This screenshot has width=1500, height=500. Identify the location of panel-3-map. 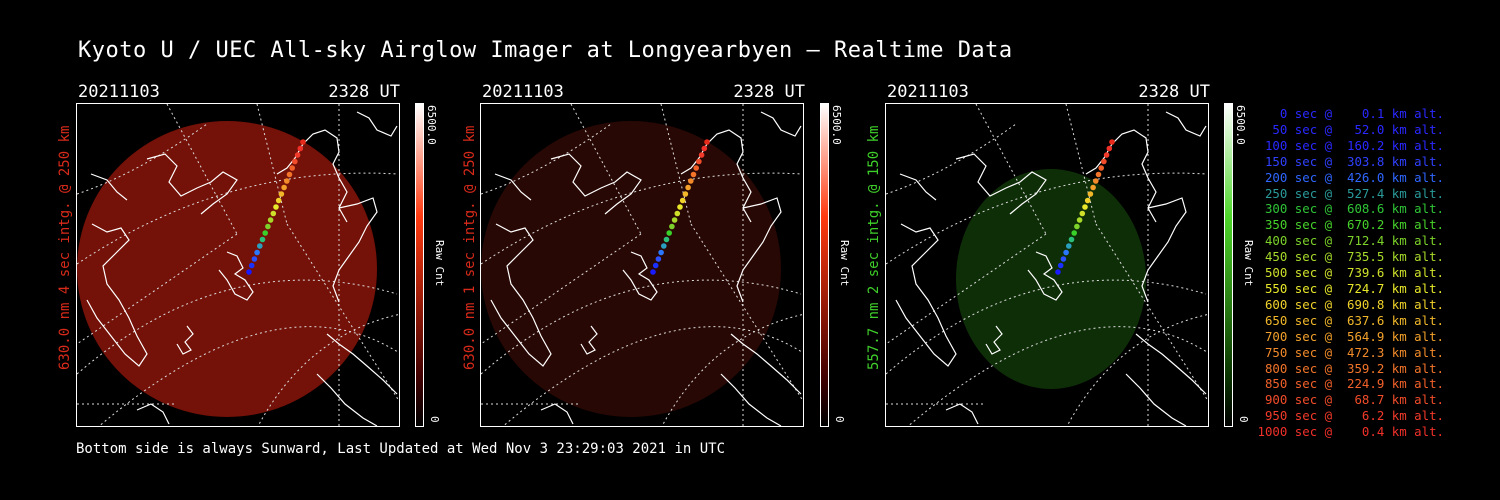
(1047, 265).